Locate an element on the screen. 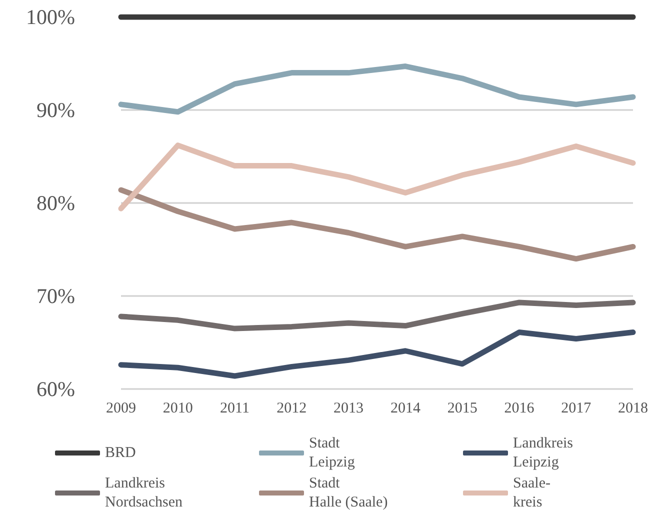 This screenshot has height=512, width=660. legend-label: BRD is located at coordinates (120, 453).